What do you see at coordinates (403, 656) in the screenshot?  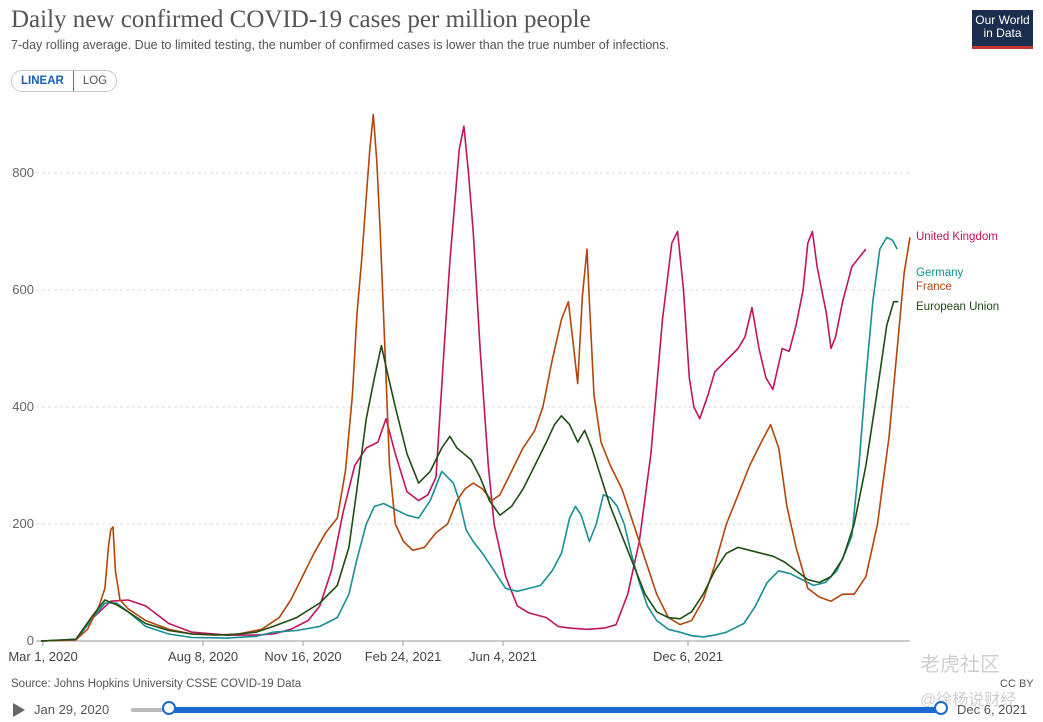 I see `x-tick-label-3: Feb 24, 2021` at bounding box center [403, 656].